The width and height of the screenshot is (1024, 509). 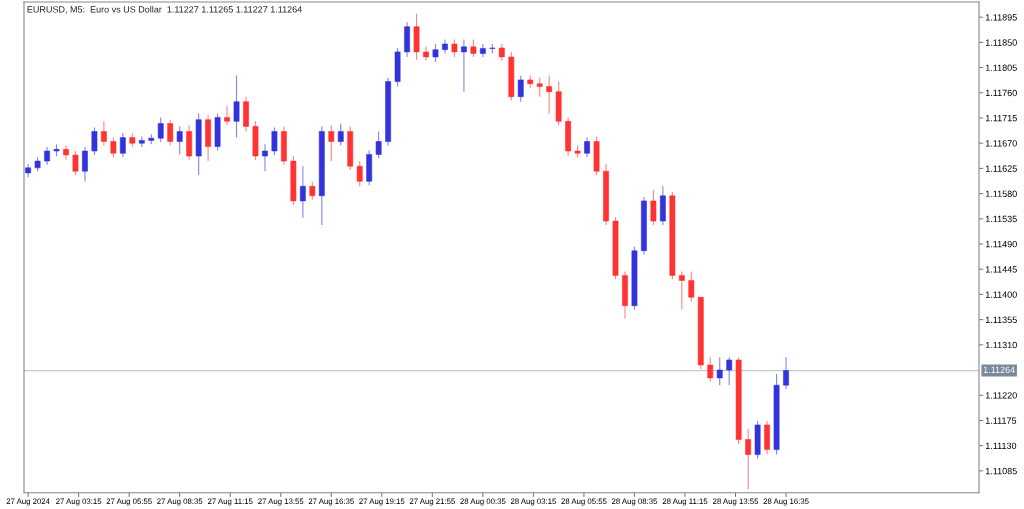 I want to click on y-tick-label: 1.11310, so click(x=1001, y=345).